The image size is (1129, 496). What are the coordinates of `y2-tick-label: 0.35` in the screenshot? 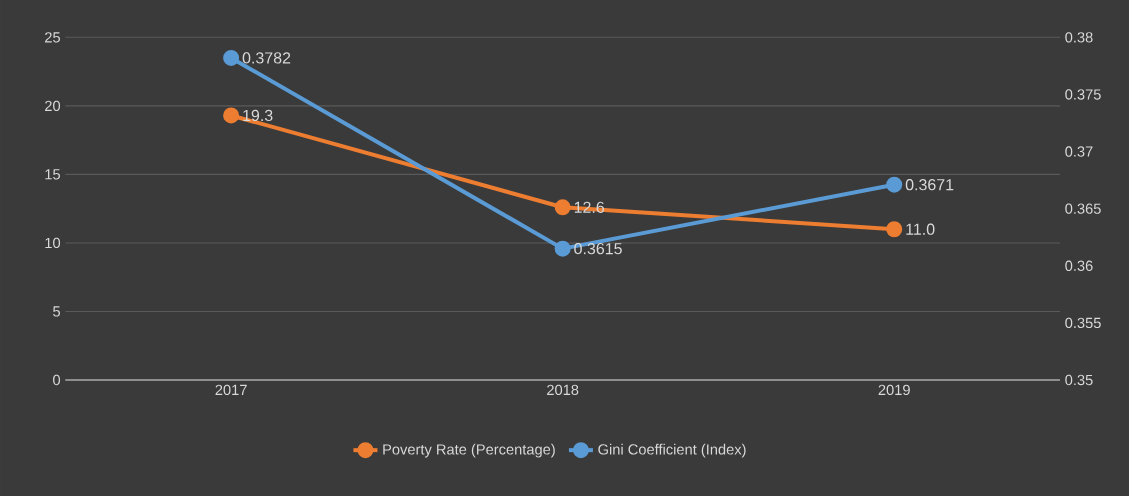 It's located at (1079, 380).